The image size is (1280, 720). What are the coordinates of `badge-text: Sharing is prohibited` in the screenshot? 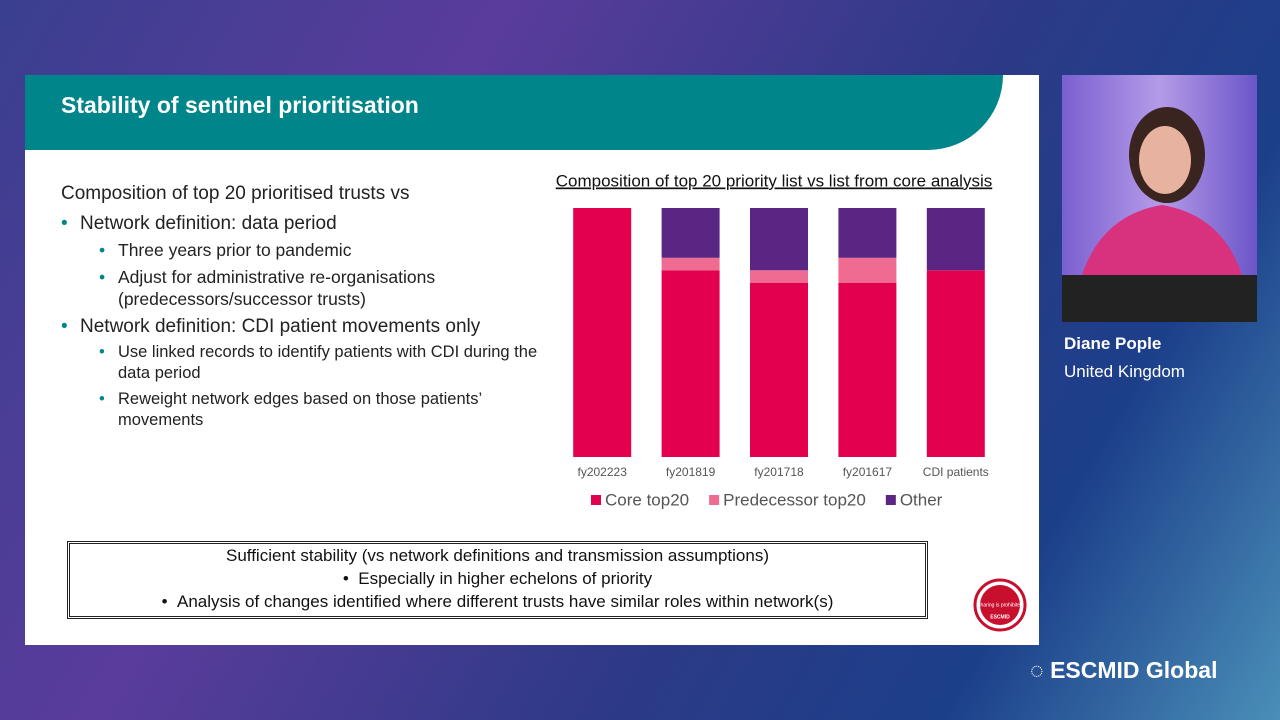 It's located at (1000, 605).